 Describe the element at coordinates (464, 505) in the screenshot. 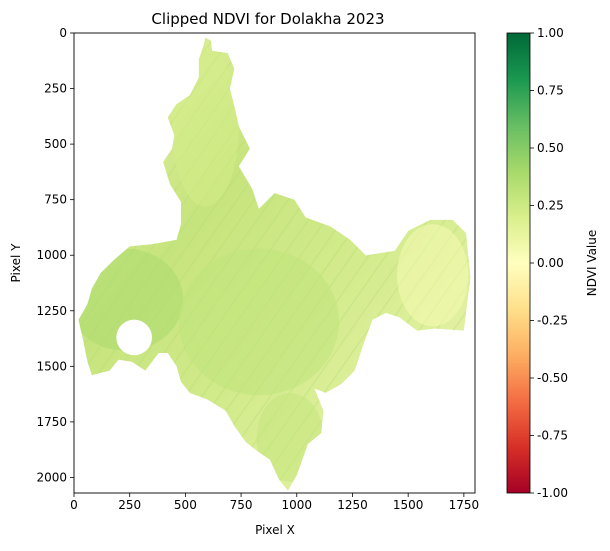

I see `x-tick-label: 1750` at that location.